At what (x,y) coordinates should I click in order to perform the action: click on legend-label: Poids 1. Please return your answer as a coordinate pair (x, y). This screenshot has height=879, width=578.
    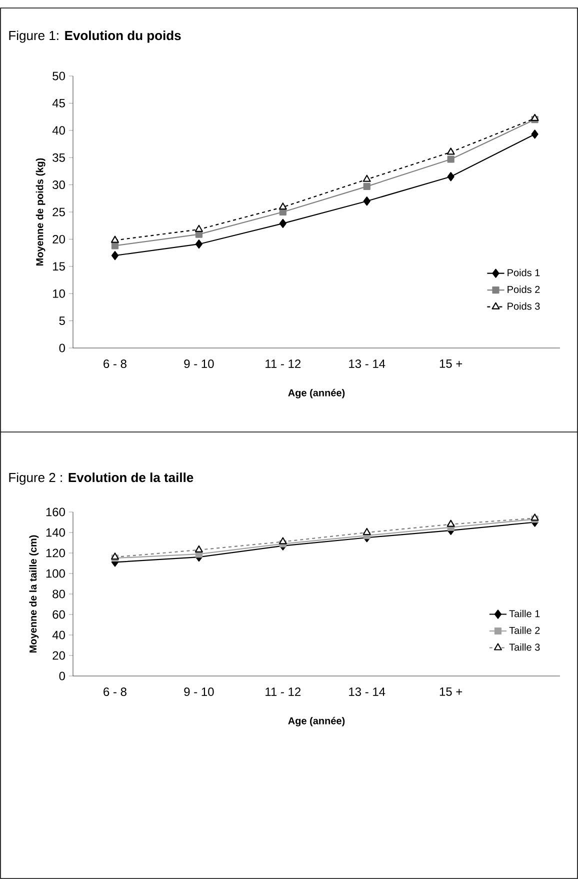
    Looking at the image, I should click on (524, 272).